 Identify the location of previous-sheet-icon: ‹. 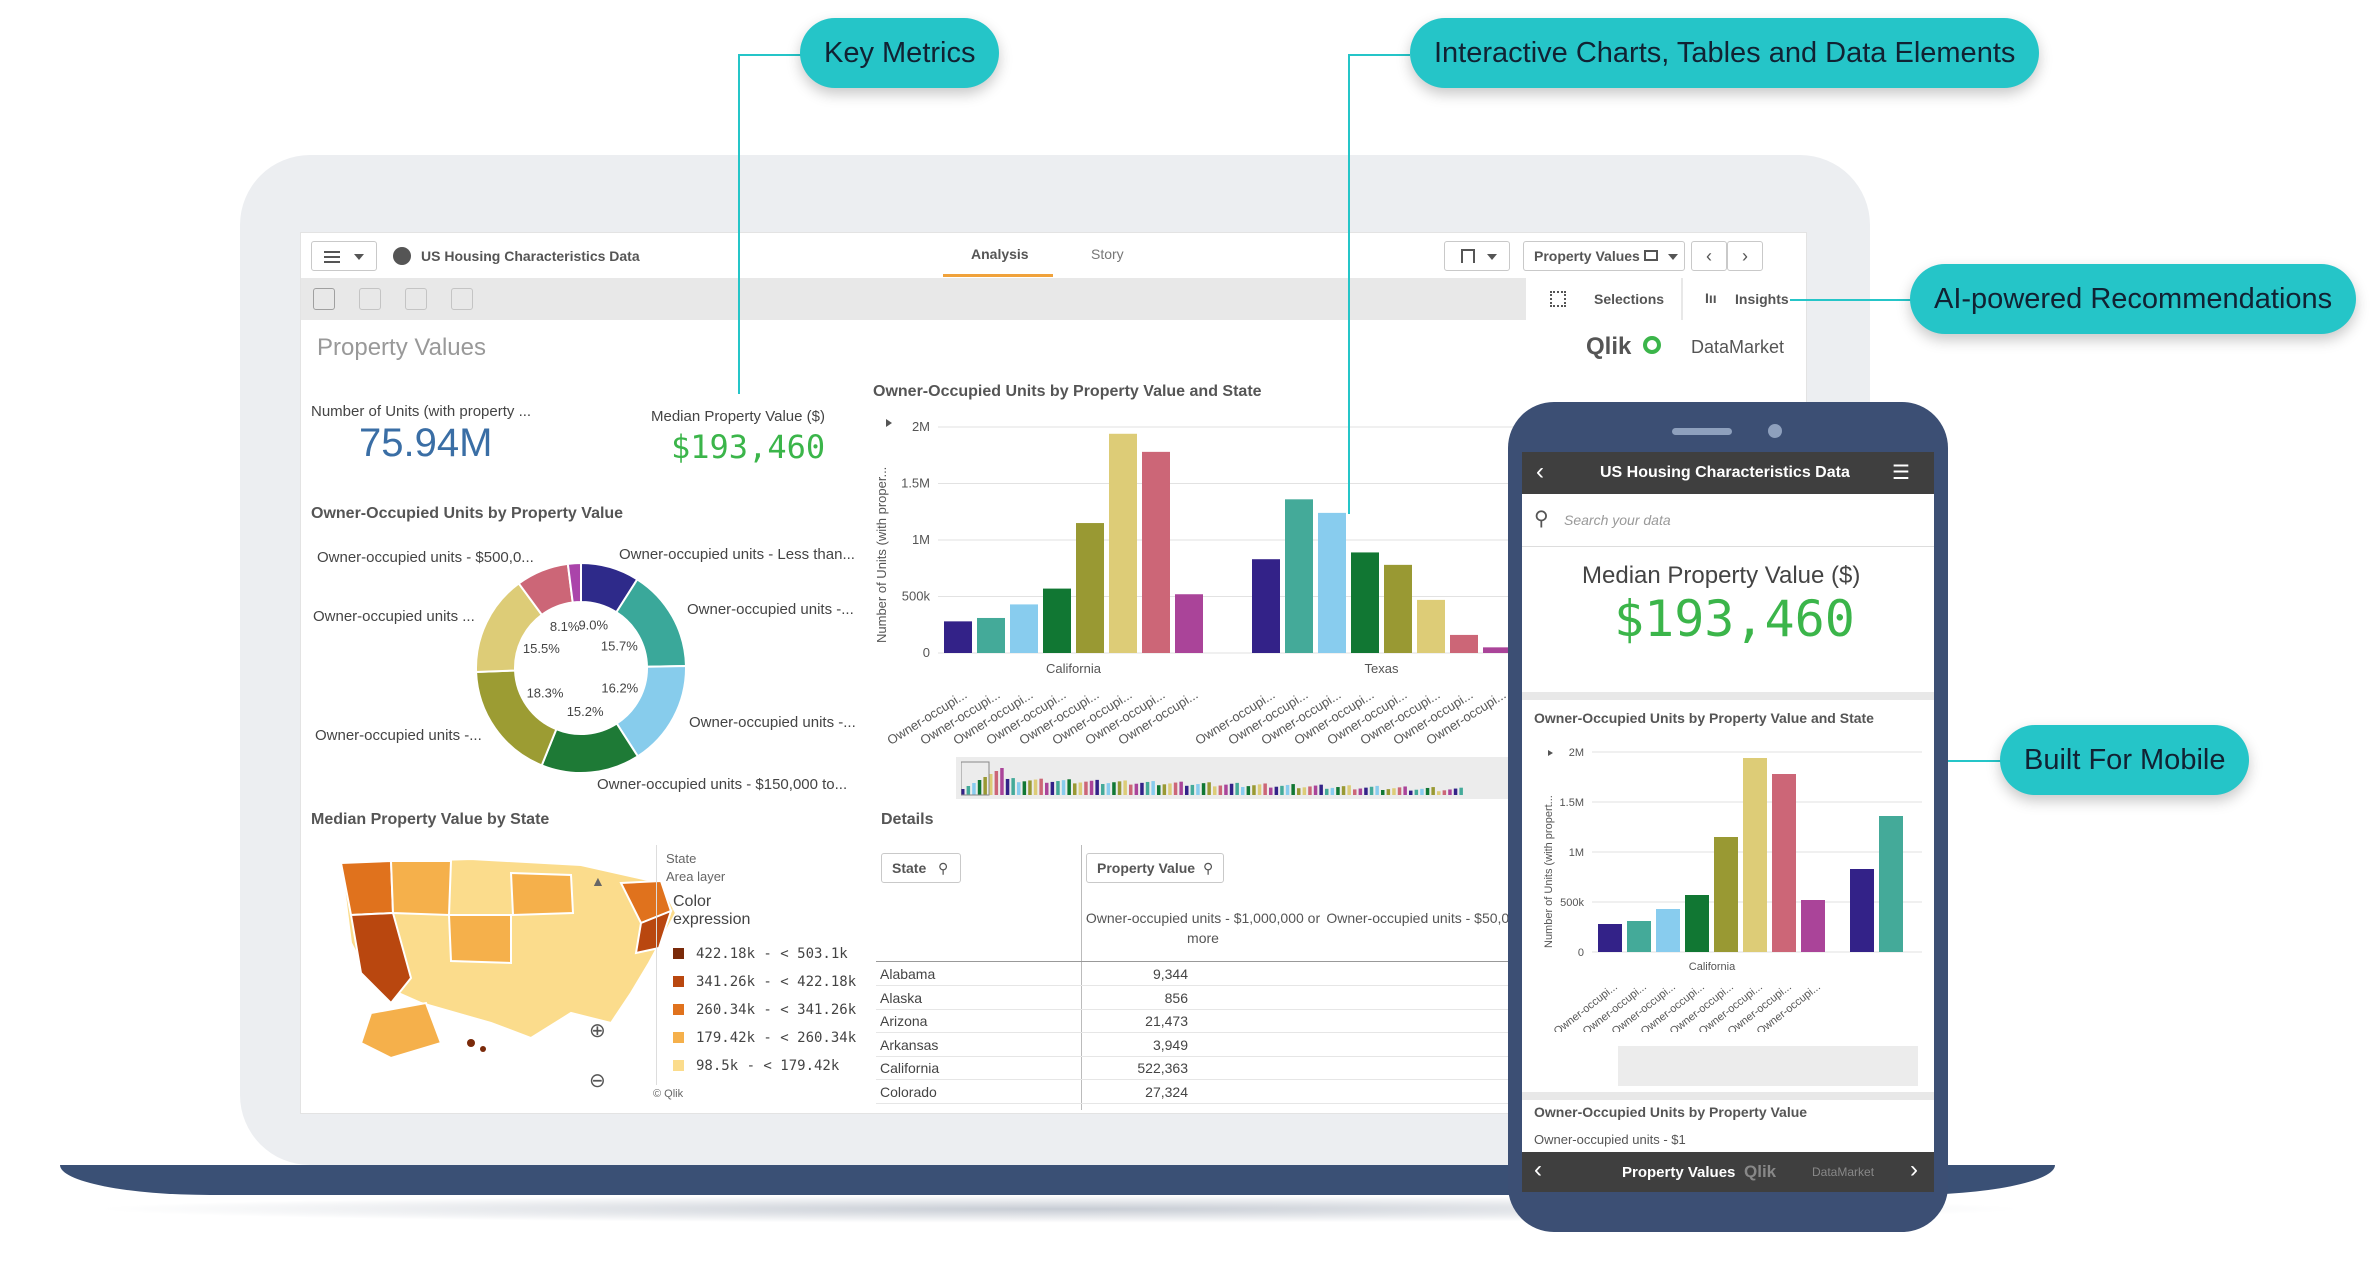
(1538, 1169).